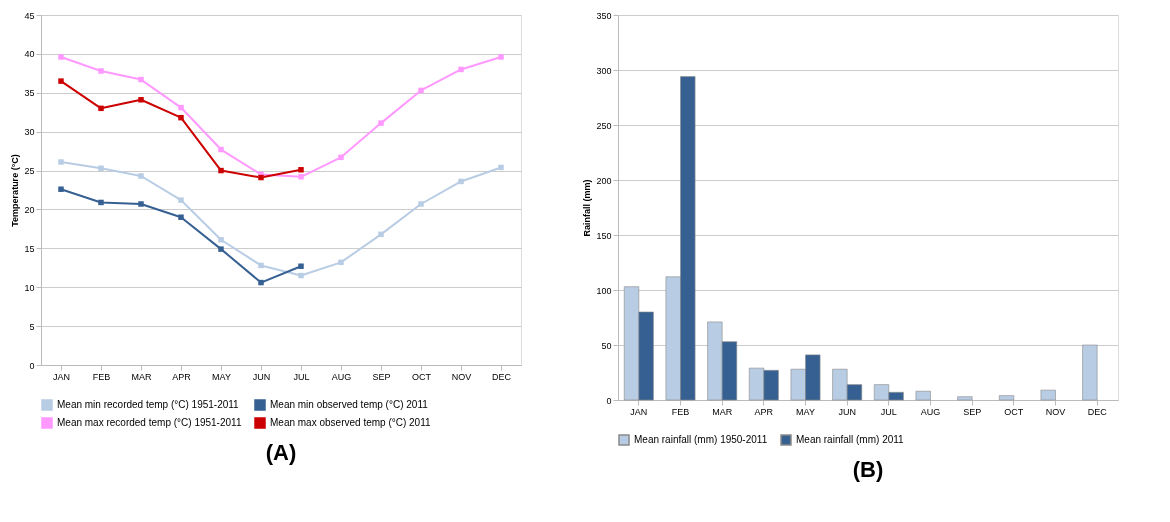 Image resolution: width=1170 pixels, height=522 pixels. What do you see at coordinates (32, 326) in the screenshot?
I see `y-tick-label: 5` at bounding box center [32, 326].